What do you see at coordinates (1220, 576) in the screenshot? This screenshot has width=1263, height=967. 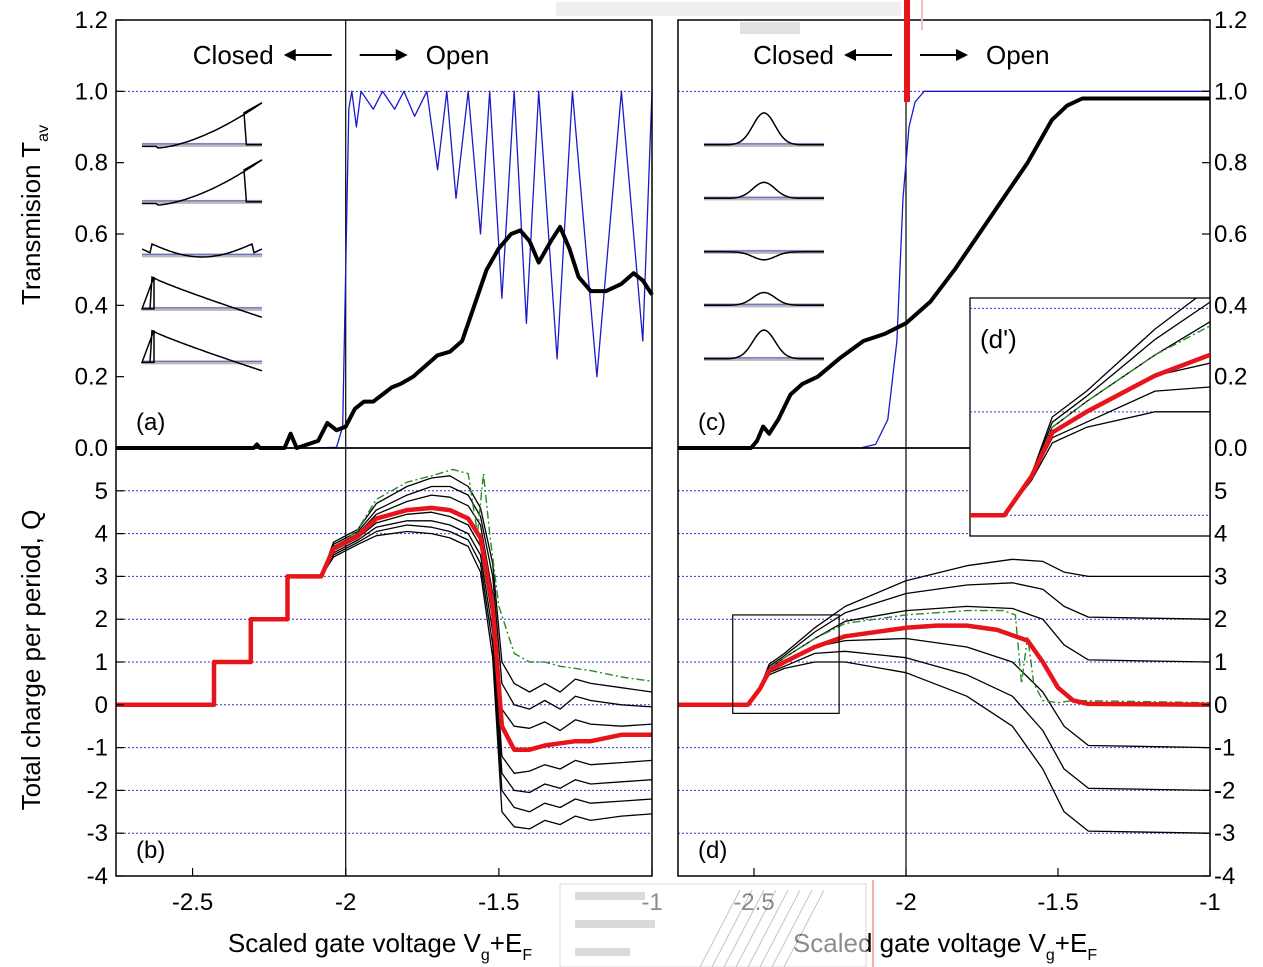 I see `ytick-label-8: 3` at bounding box center [1220, 576].